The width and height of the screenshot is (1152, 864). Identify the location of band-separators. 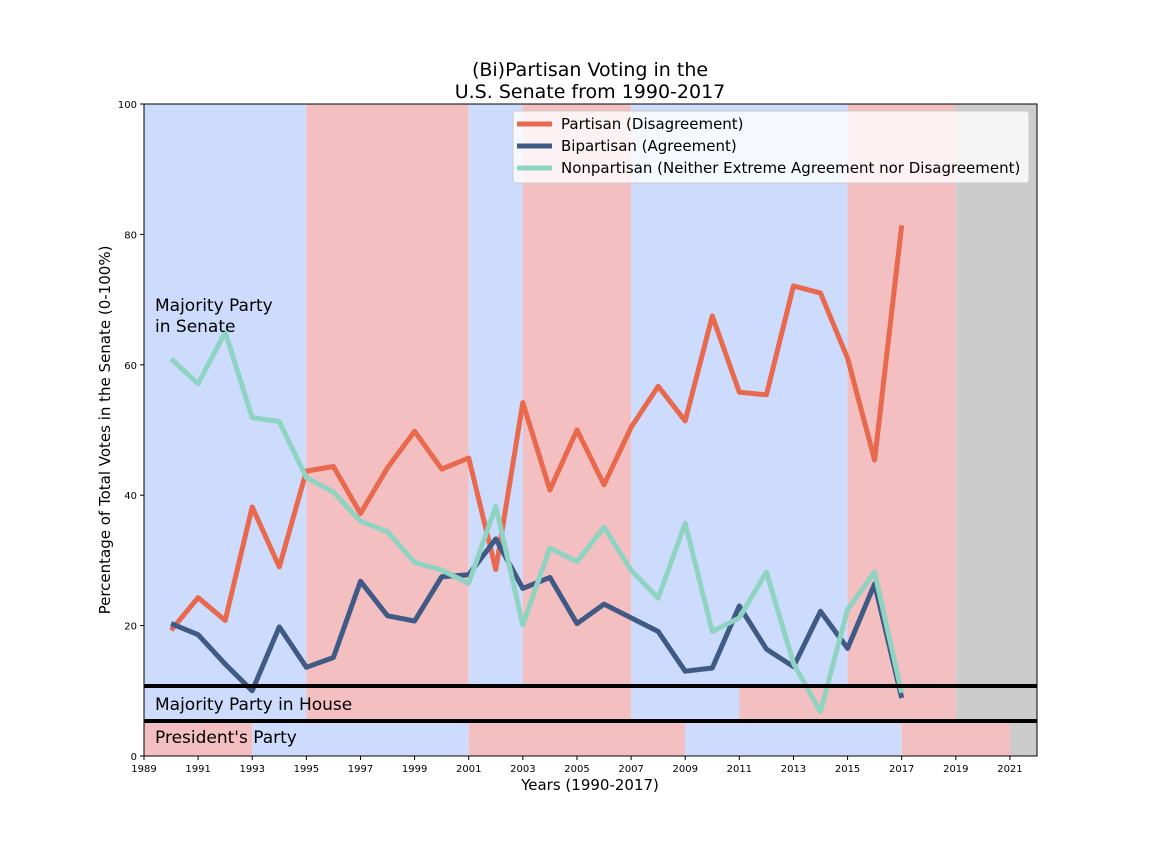
(590, 703).